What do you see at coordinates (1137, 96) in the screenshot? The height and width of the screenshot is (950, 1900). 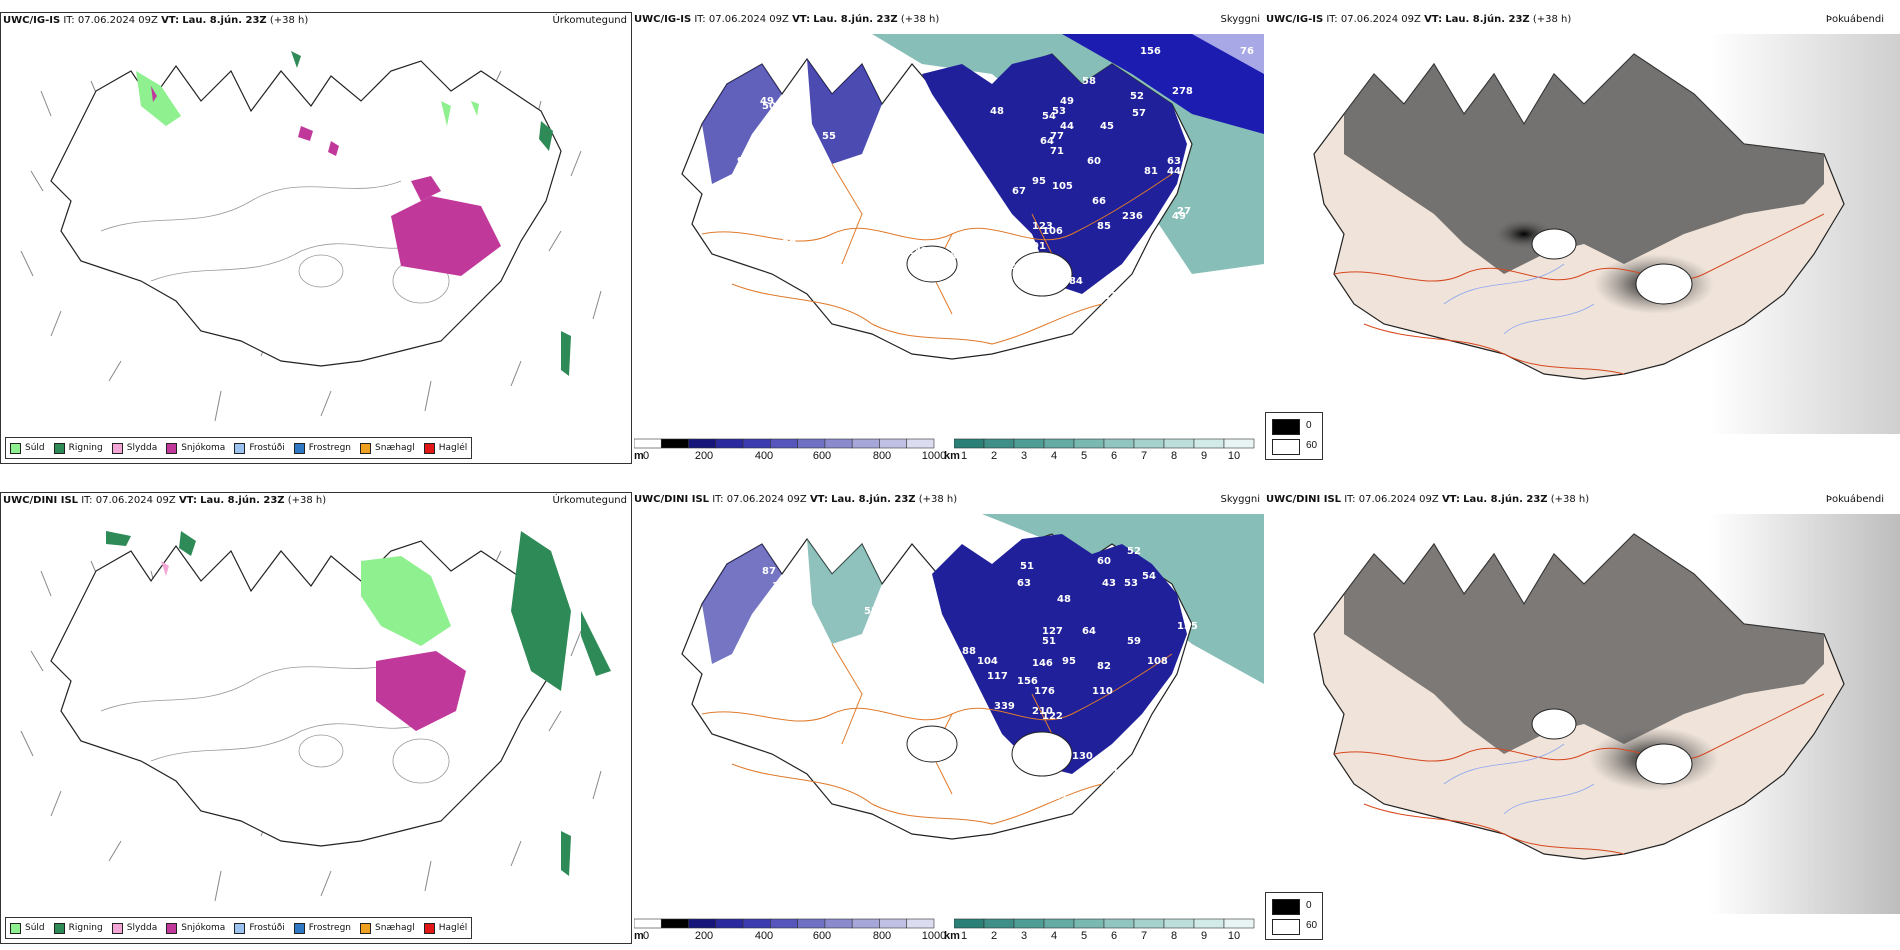 I see `visibility-label: 52` at bounding box center [1137, 96].